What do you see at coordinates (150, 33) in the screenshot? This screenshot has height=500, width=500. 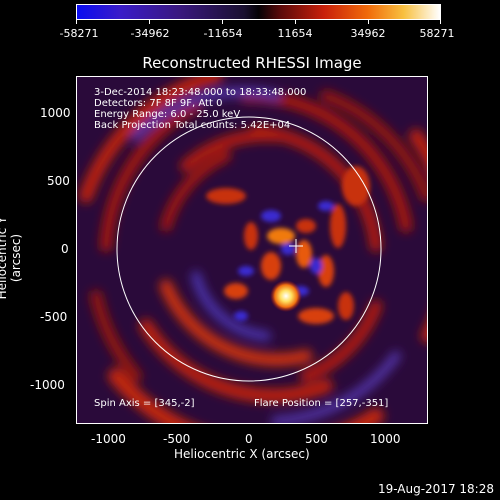 I see `colorbar-label: -34962` at bounding box center [150, 33].